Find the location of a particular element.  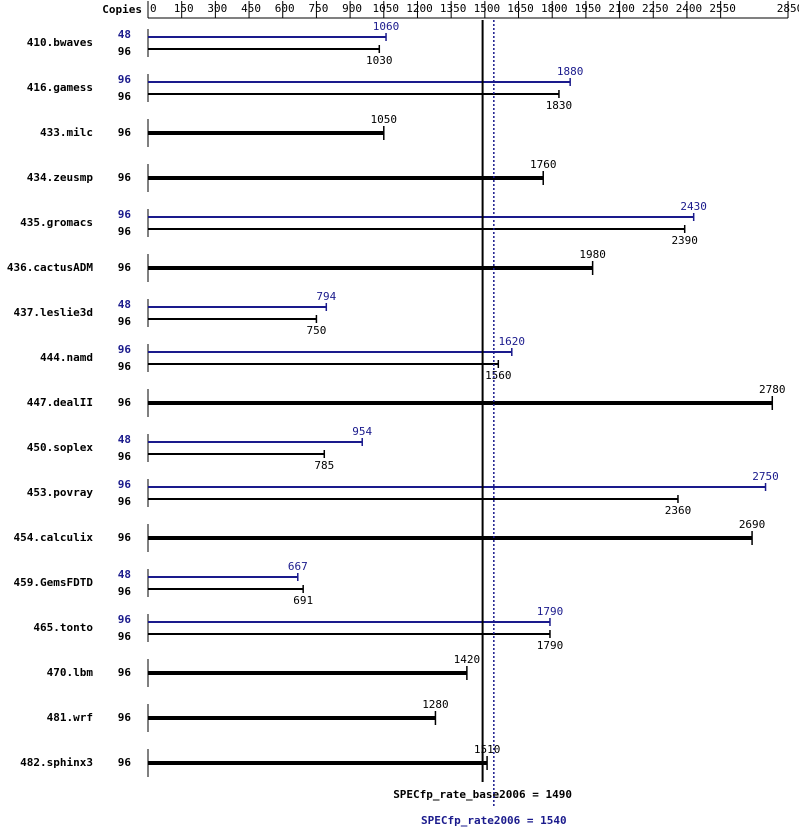

peak-value-label: 667 is located at coordinates (298, 566).